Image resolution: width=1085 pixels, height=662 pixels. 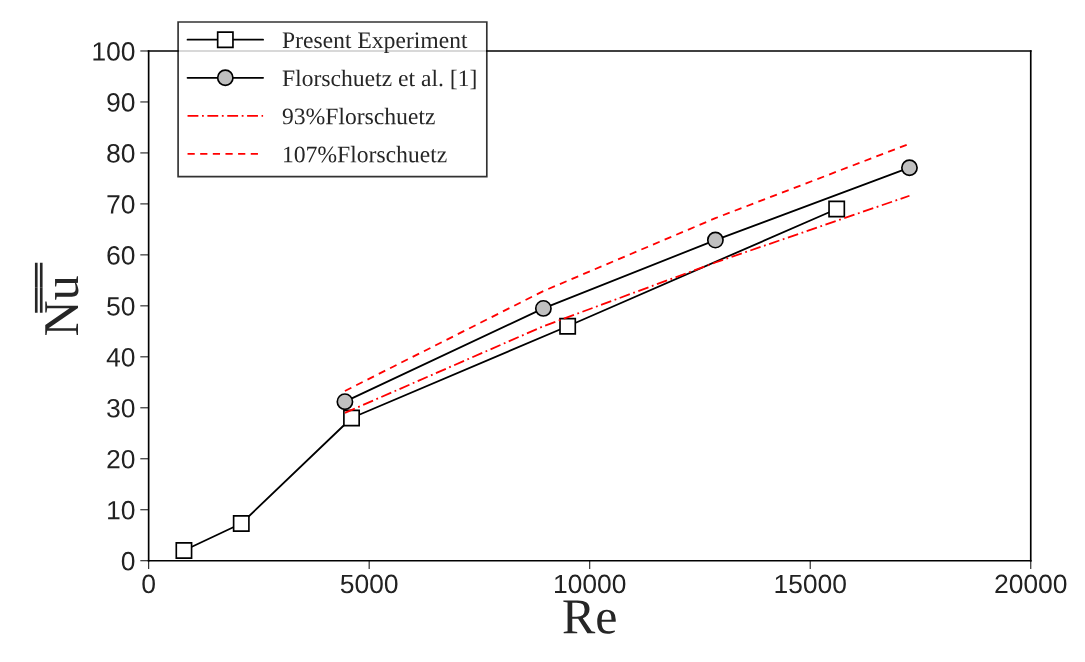 I want to click on y-tick-label: 40, so click(x=120, y=357).